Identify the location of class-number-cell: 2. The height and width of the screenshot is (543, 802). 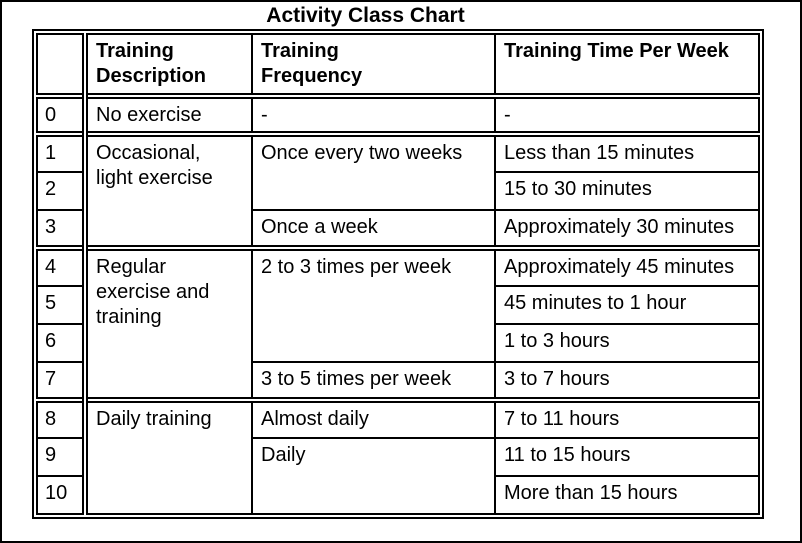
(62, 191).